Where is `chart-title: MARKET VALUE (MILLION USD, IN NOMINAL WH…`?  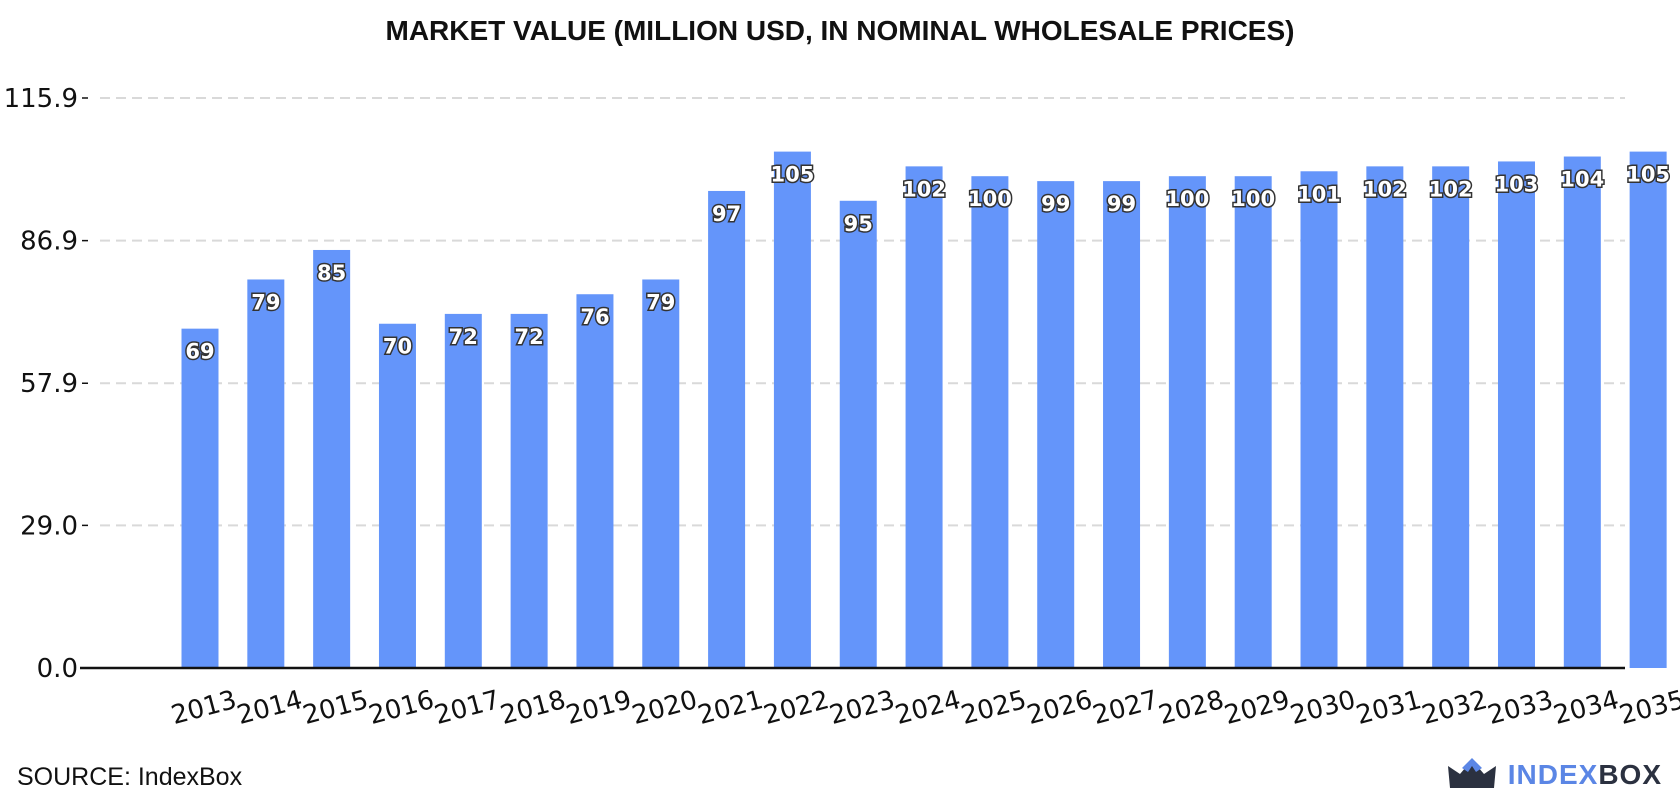
chart-title: MARKET VALUE (MILLION USD, IN NOMINAL WH… is located at coordinates (840, 30).